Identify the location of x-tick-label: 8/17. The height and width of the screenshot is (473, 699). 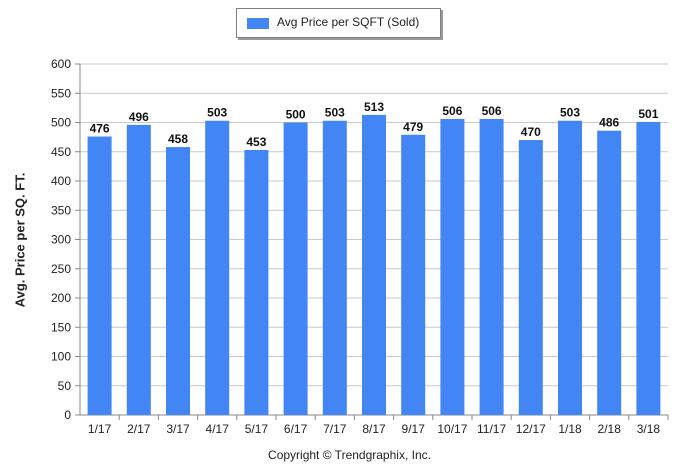
(374, 429).